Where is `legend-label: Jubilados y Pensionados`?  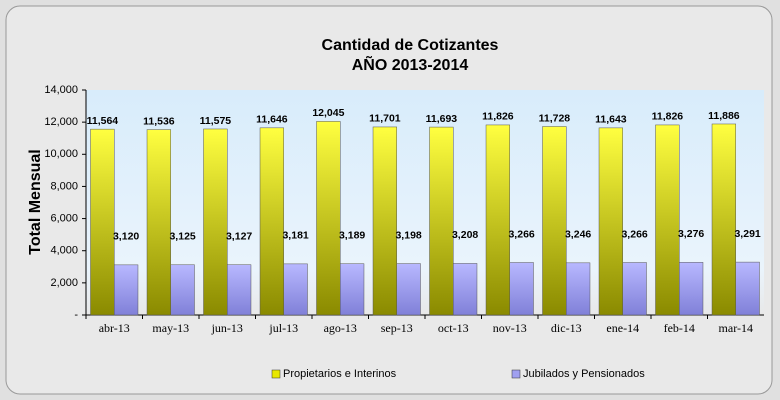
legend-label: Jubilados y Pensionados is located at coordinates (584, 374).